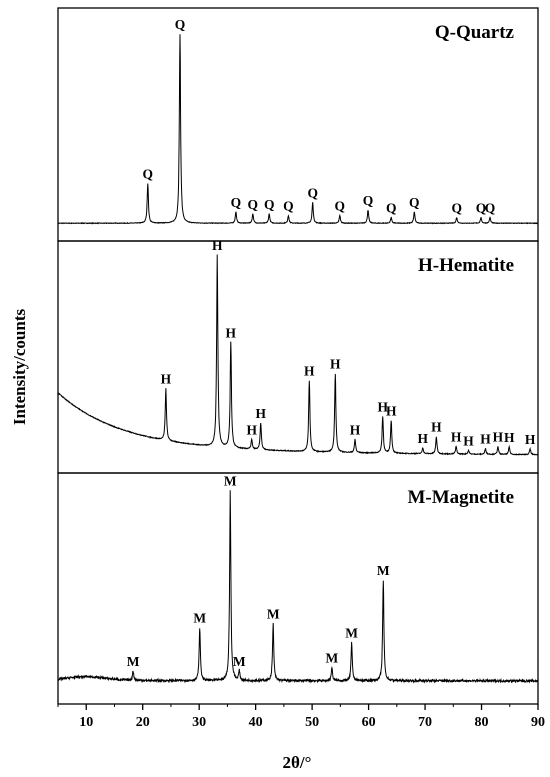  I want to click on x-tick-label: 50, so click(312, 722).